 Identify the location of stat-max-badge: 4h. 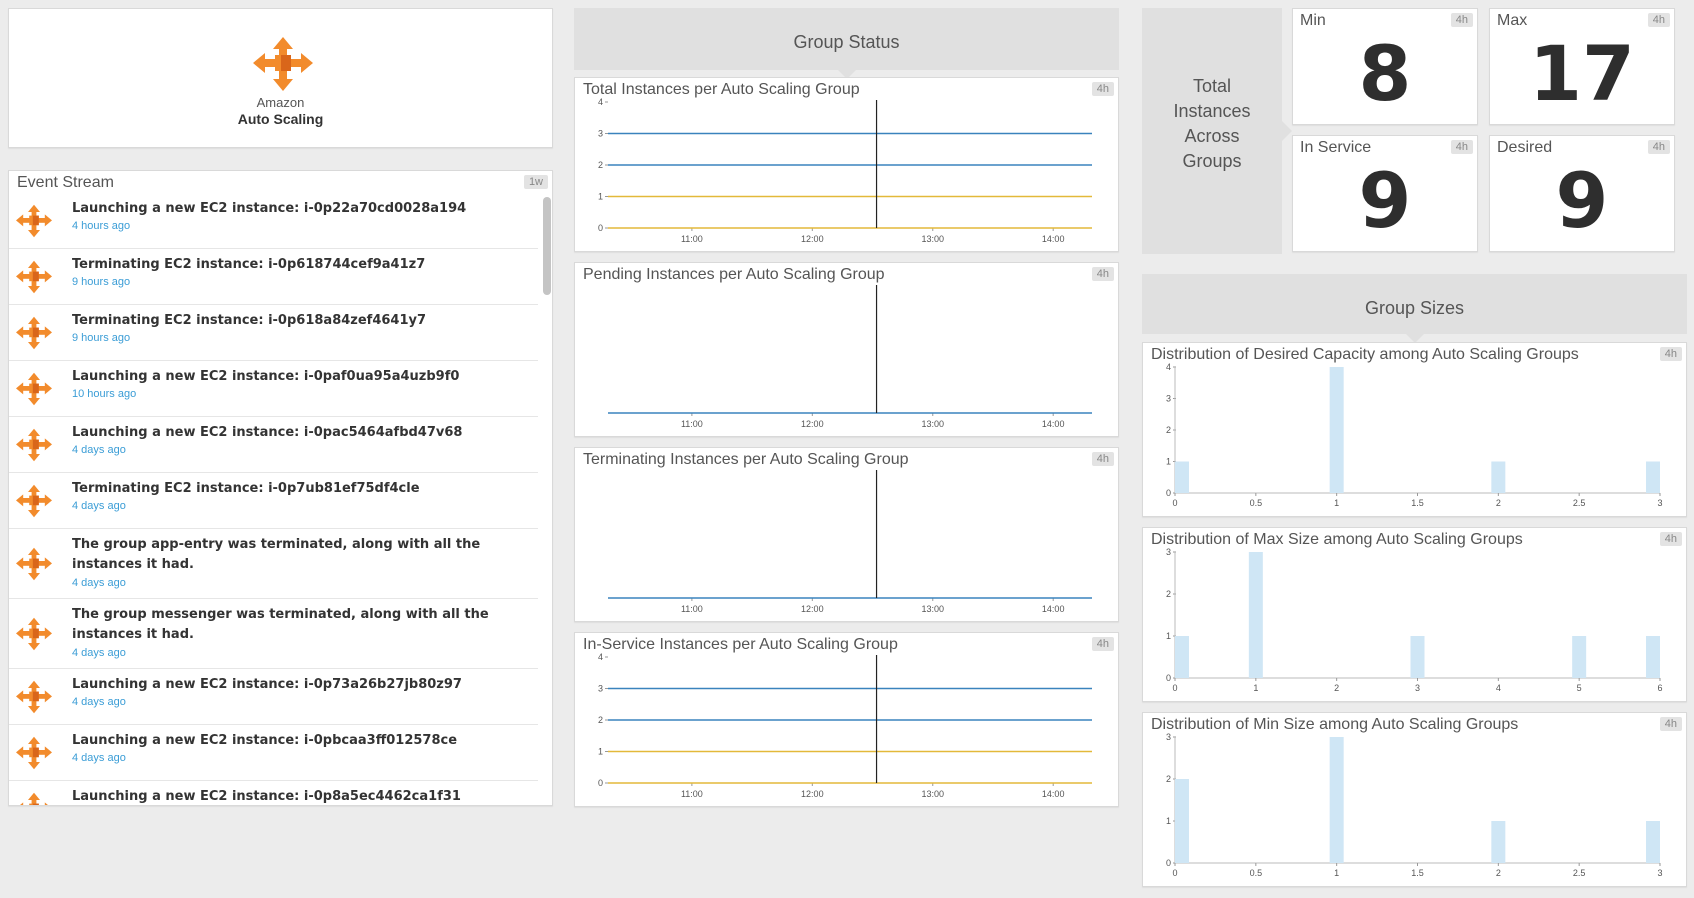
(1658, 20).